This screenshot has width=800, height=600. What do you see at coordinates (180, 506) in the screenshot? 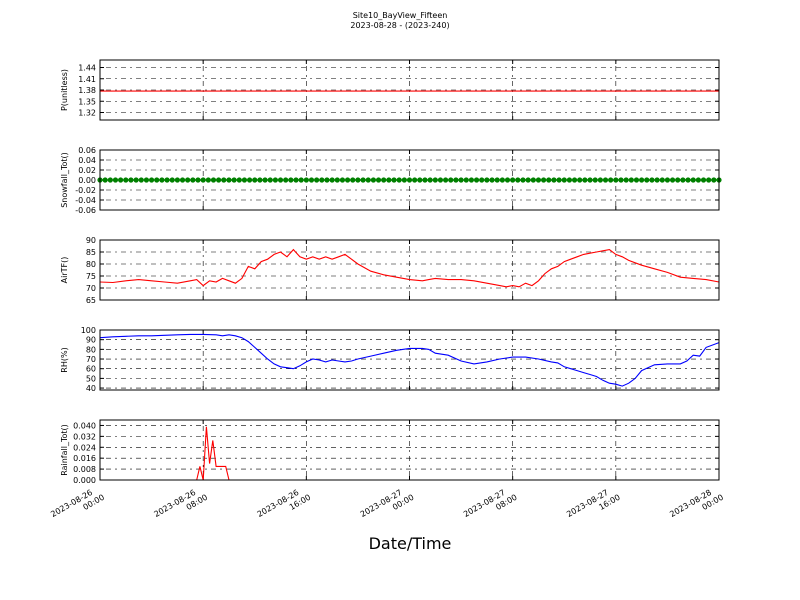
I see `x-tick-label: 2023-08-2608:00` at bounding box center [180, 506].